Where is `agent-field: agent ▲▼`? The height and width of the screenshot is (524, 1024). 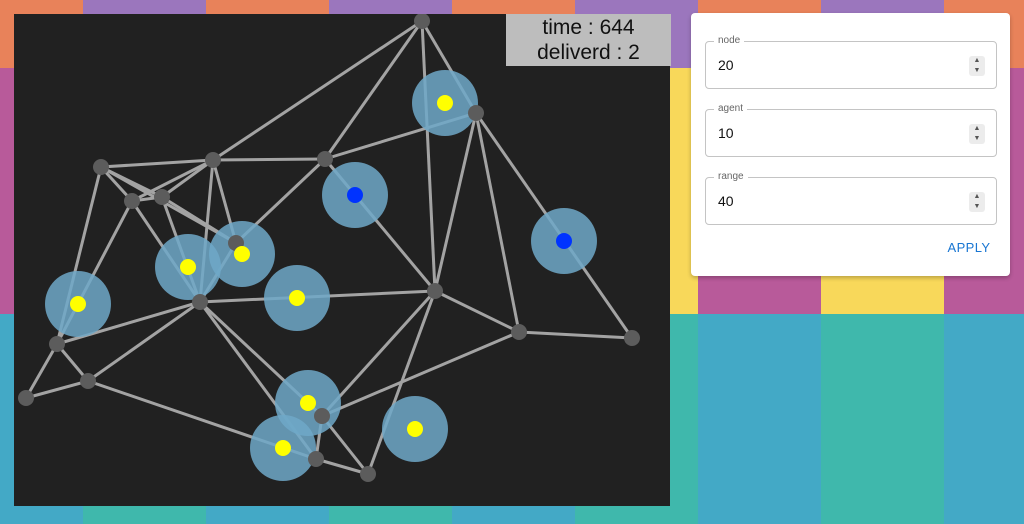 agent-field: agent ▲▼ is located at coordinates (851, 130).